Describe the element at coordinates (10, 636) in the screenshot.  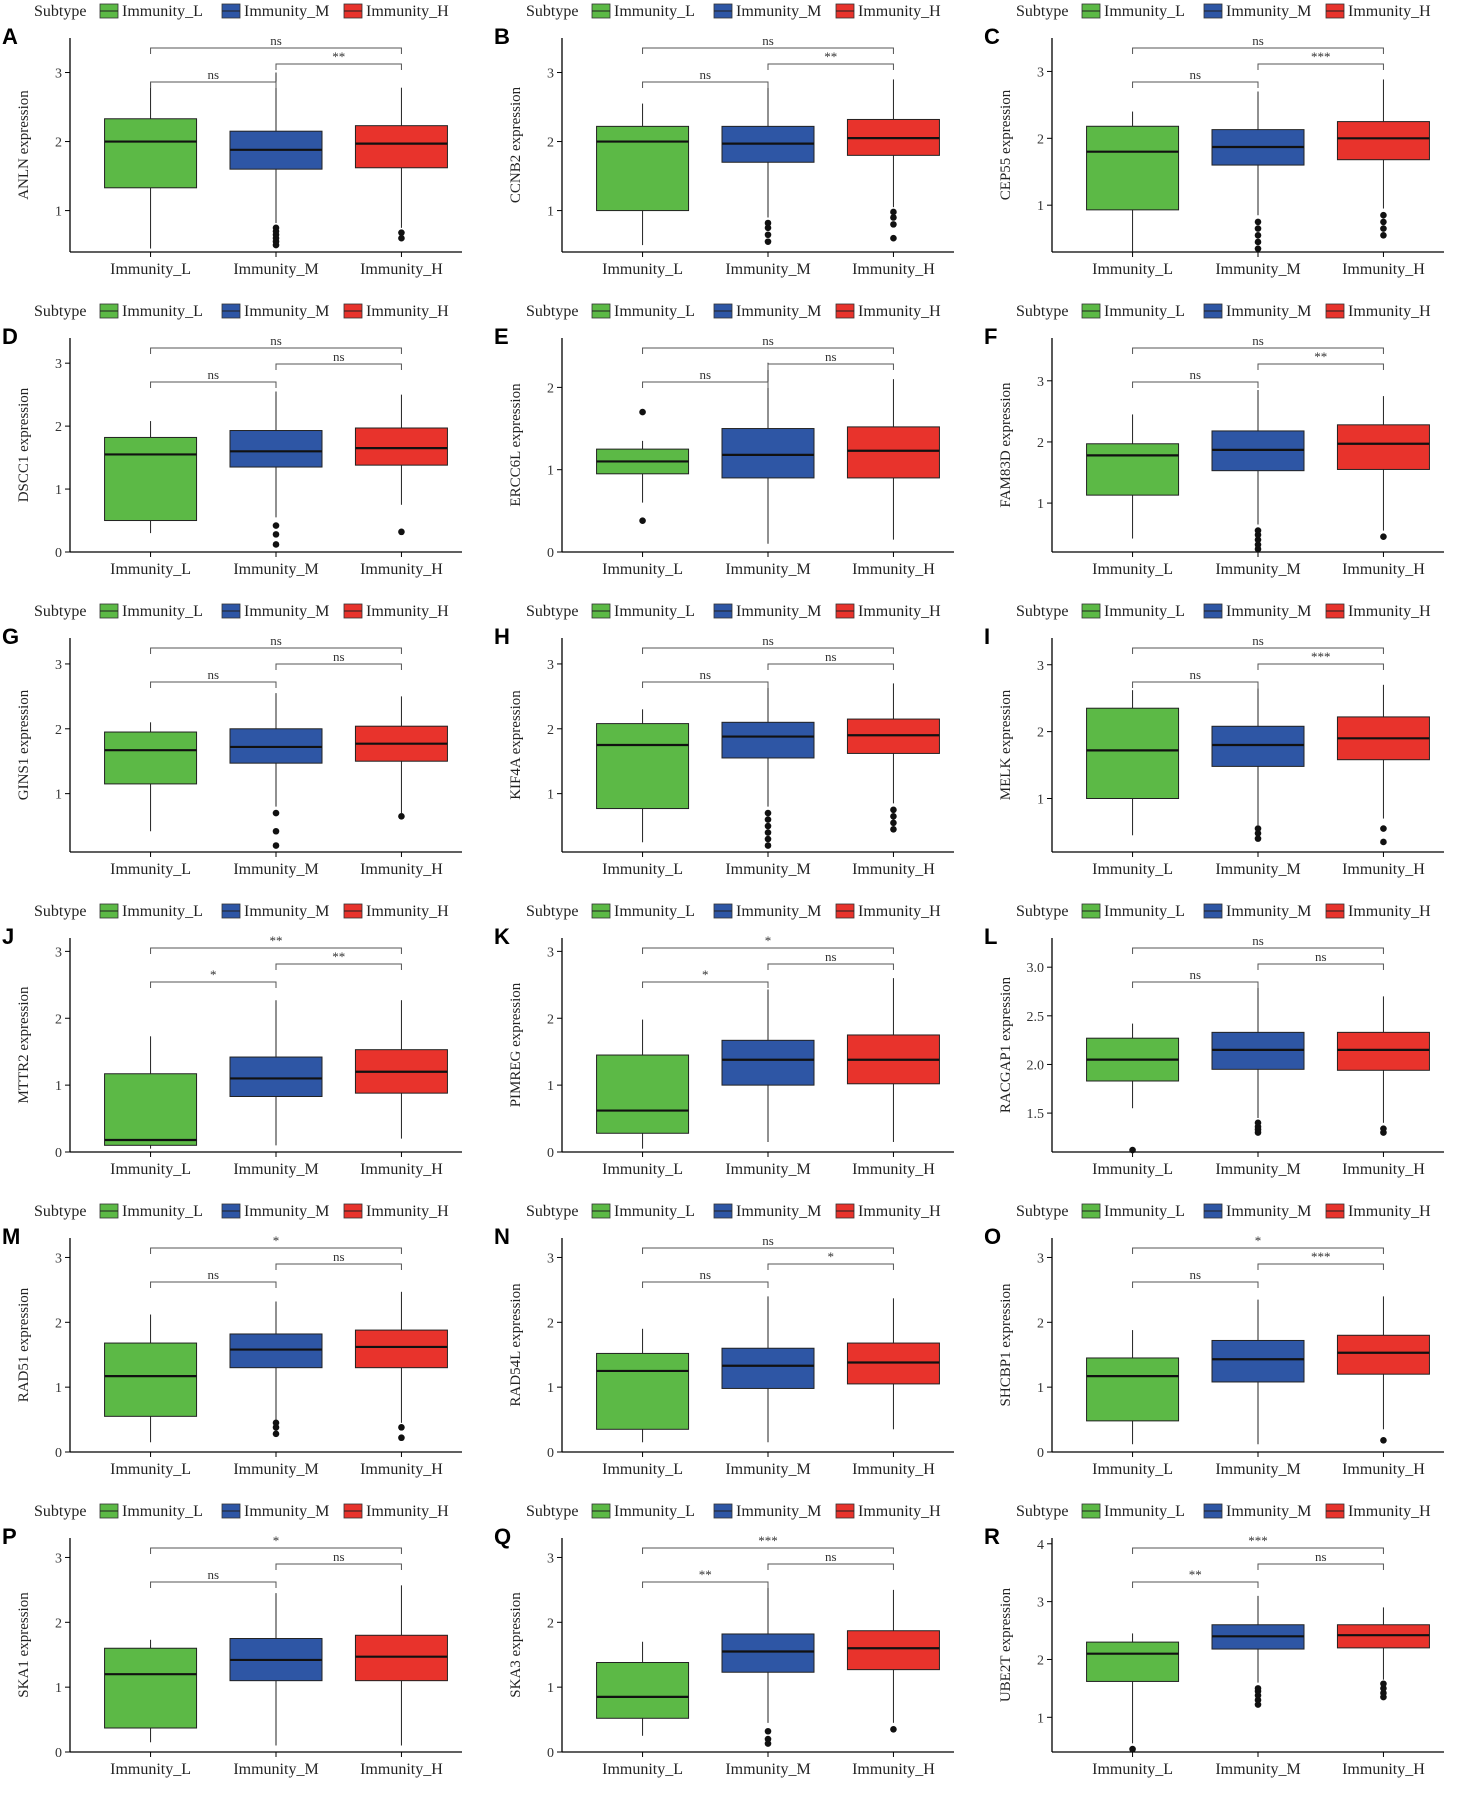
I see `panel-letter: G` at that location.